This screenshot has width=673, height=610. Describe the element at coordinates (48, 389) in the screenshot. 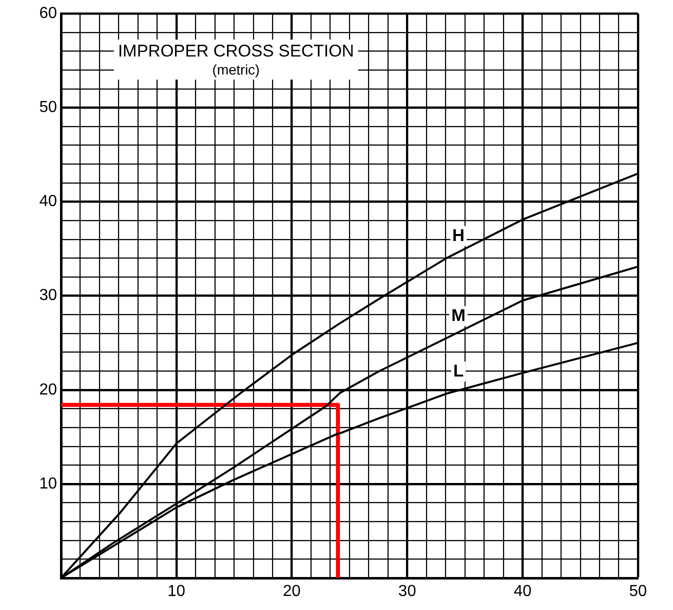

I see `y-tick-label: 20` at that location.